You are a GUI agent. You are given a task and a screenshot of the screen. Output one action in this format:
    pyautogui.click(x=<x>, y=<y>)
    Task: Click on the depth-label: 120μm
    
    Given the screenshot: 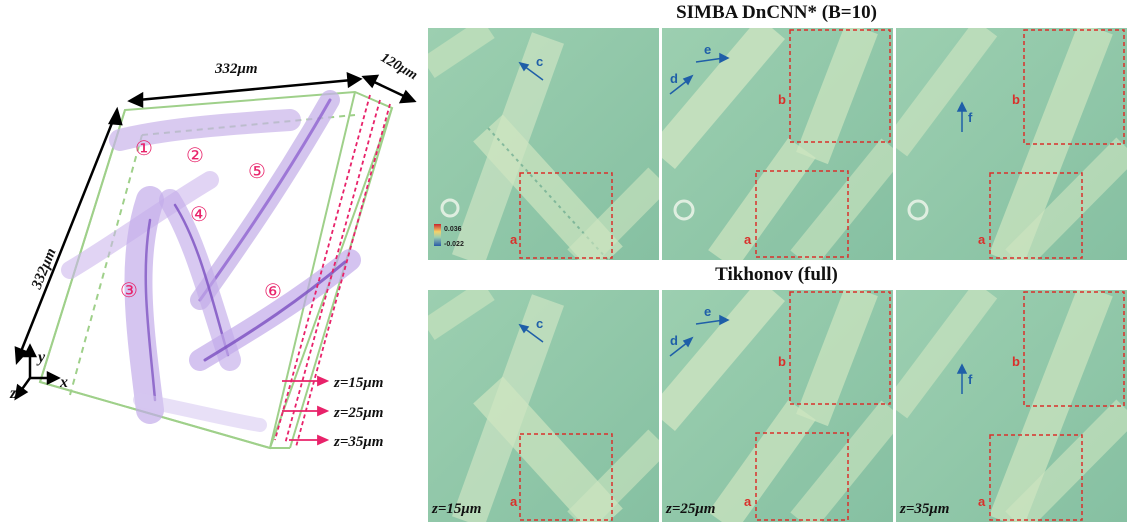 What is the action you would take?
    pyautogui.click(x=399, y=66)
    